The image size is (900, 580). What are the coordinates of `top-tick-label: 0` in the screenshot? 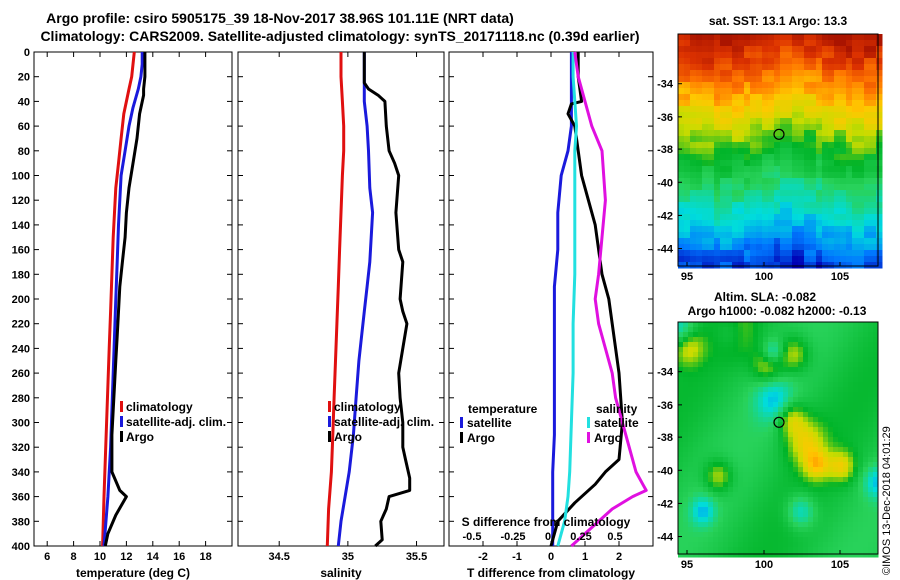 It's located at (548, 537).